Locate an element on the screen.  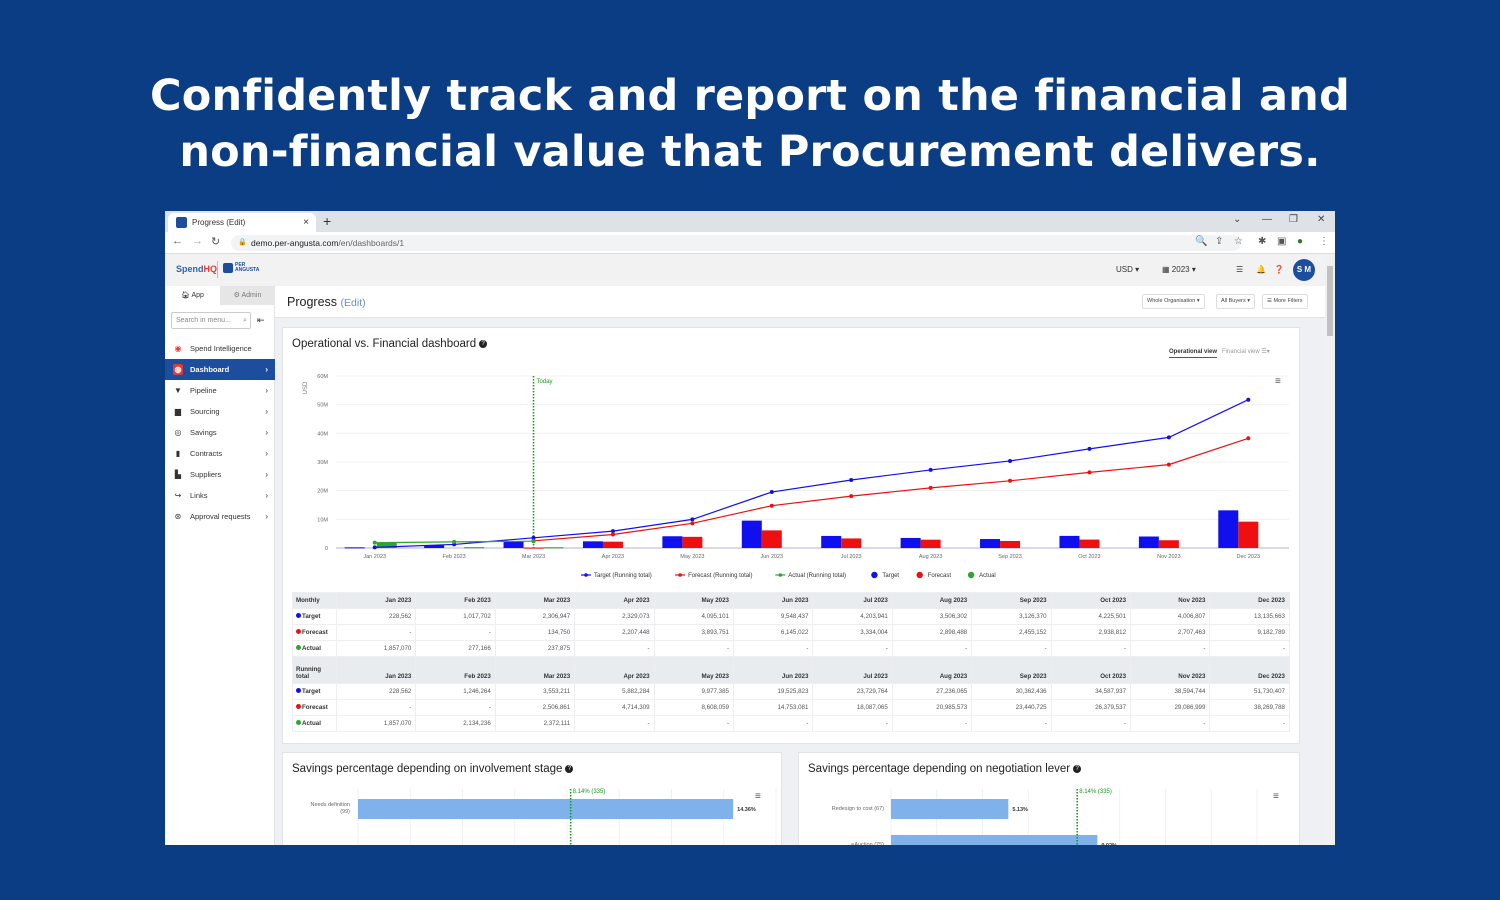
back-icon: ← is located at coordinates (177, 241).